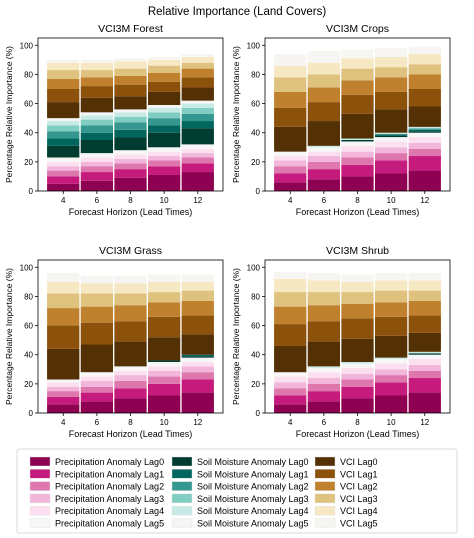 Image resolution: width=474 pixels, height=538 pixels. Describe the element at coordinates (27, 267) in the screenshot. I see `y-tick-label: 100` at that location.